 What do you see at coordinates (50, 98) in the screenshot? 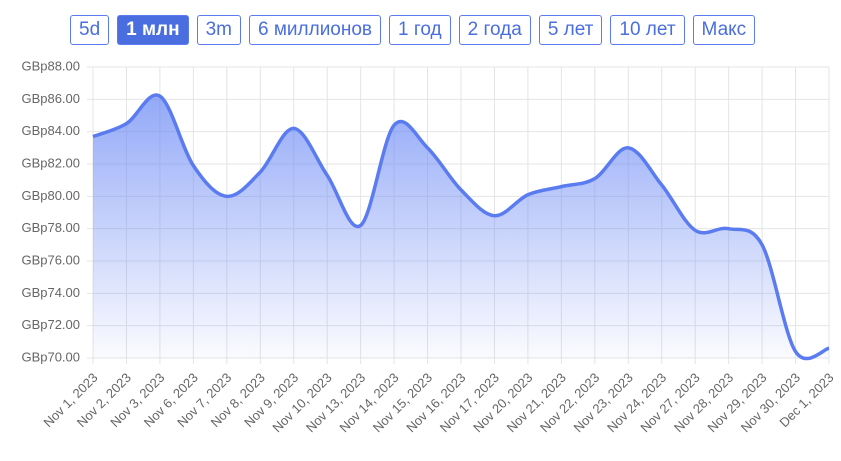
I see `y-tick-label: GBp86.00` at bounding box center [50, 98].